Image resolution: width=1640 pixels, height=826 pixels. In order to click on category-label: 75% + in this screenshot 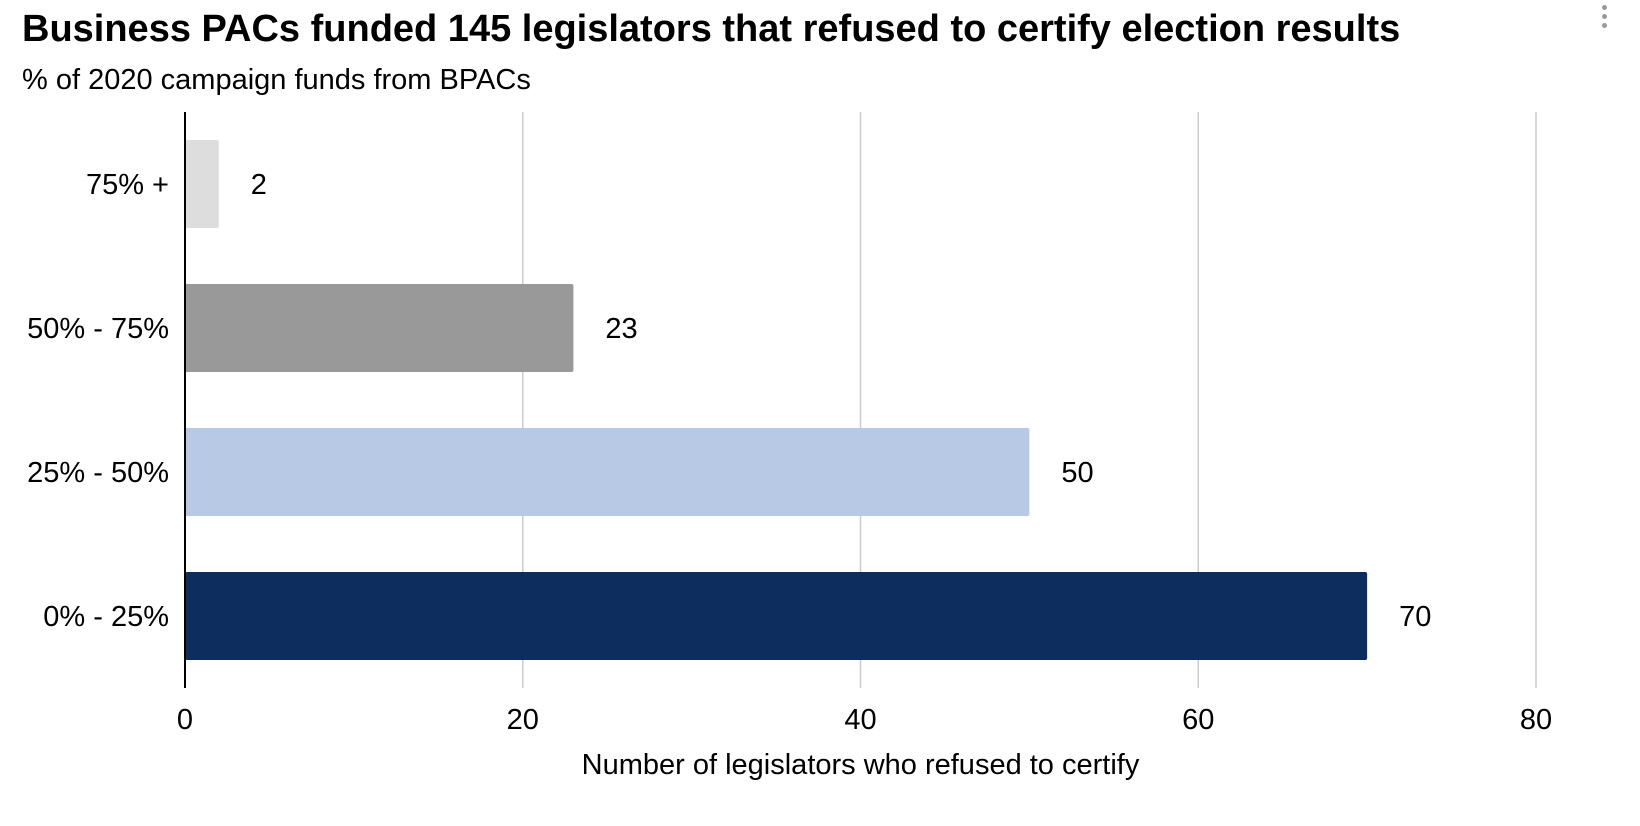, I will do `click(127, 185)`.